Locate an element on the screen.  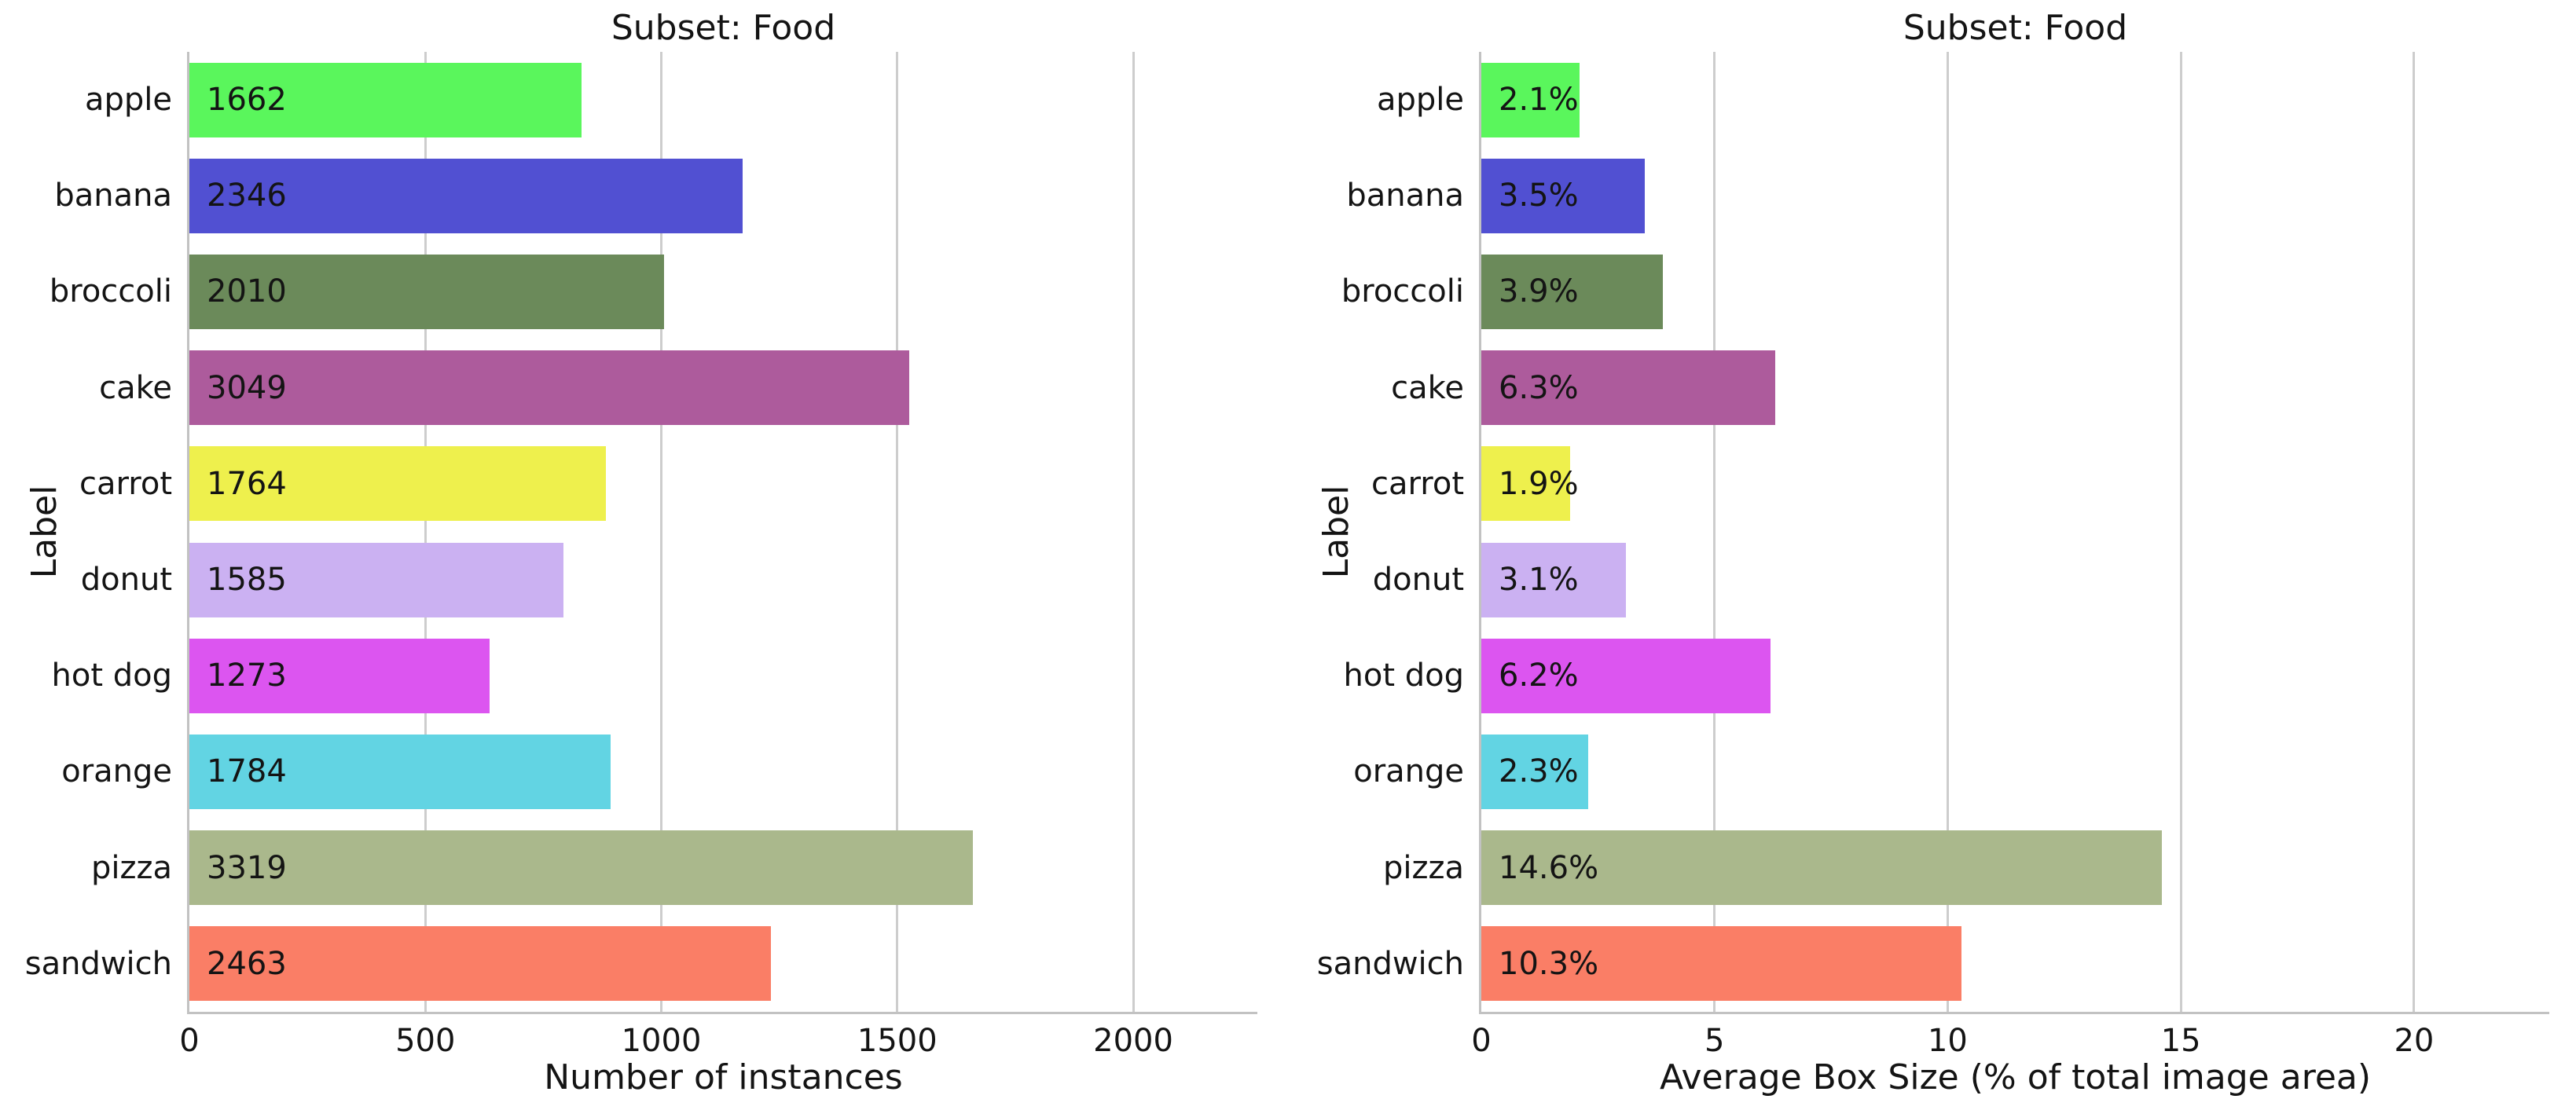
bar-carrot: 1.9% is located at coordinates (1530, 484).